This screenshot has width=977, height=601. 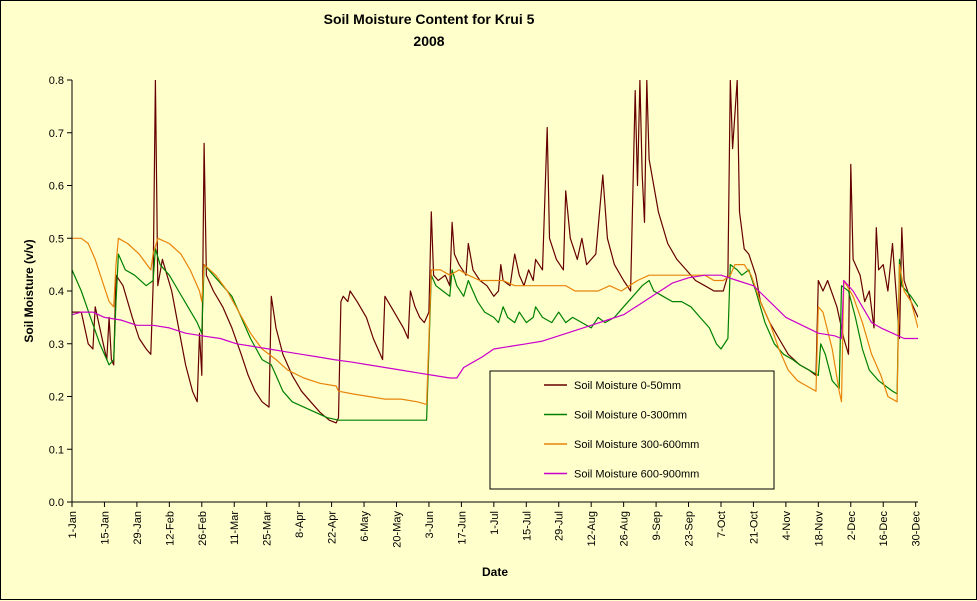 I want to click on legend-entry: Soil Moisture 0-300mm, so click(x=630, y=416).